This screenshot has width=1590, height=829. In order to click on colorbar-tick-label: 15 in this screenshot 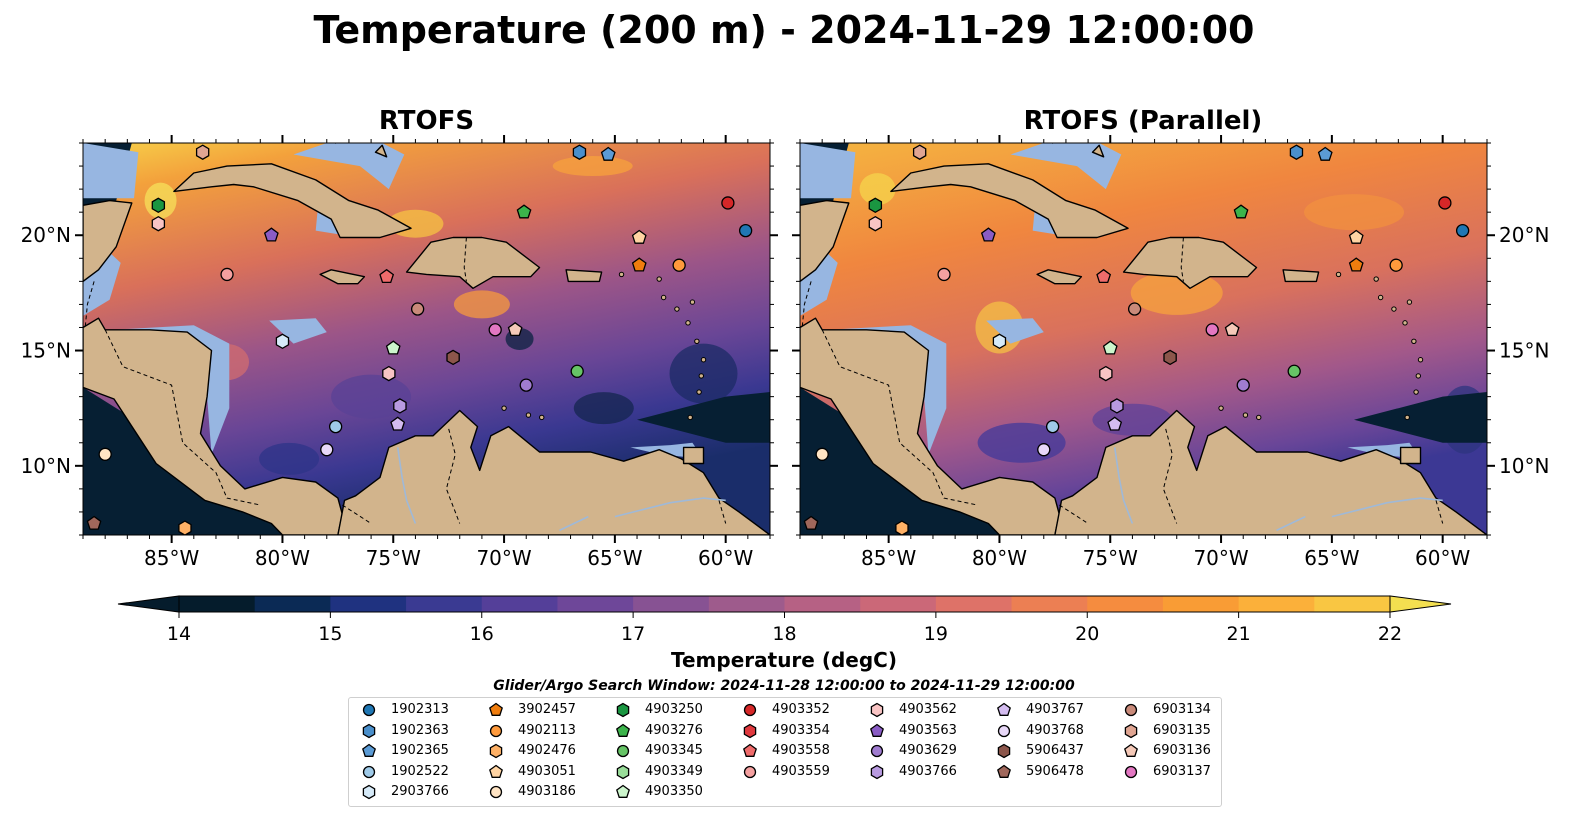, I will do `click(330, 634)`.